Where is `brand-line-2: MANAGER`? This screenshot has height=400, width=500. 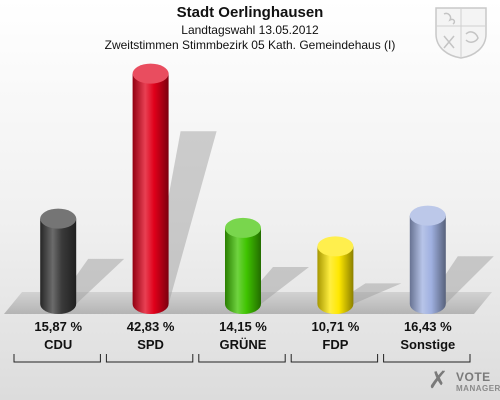
brand-line-2: MANAGER is located at coordinates (478, 388).